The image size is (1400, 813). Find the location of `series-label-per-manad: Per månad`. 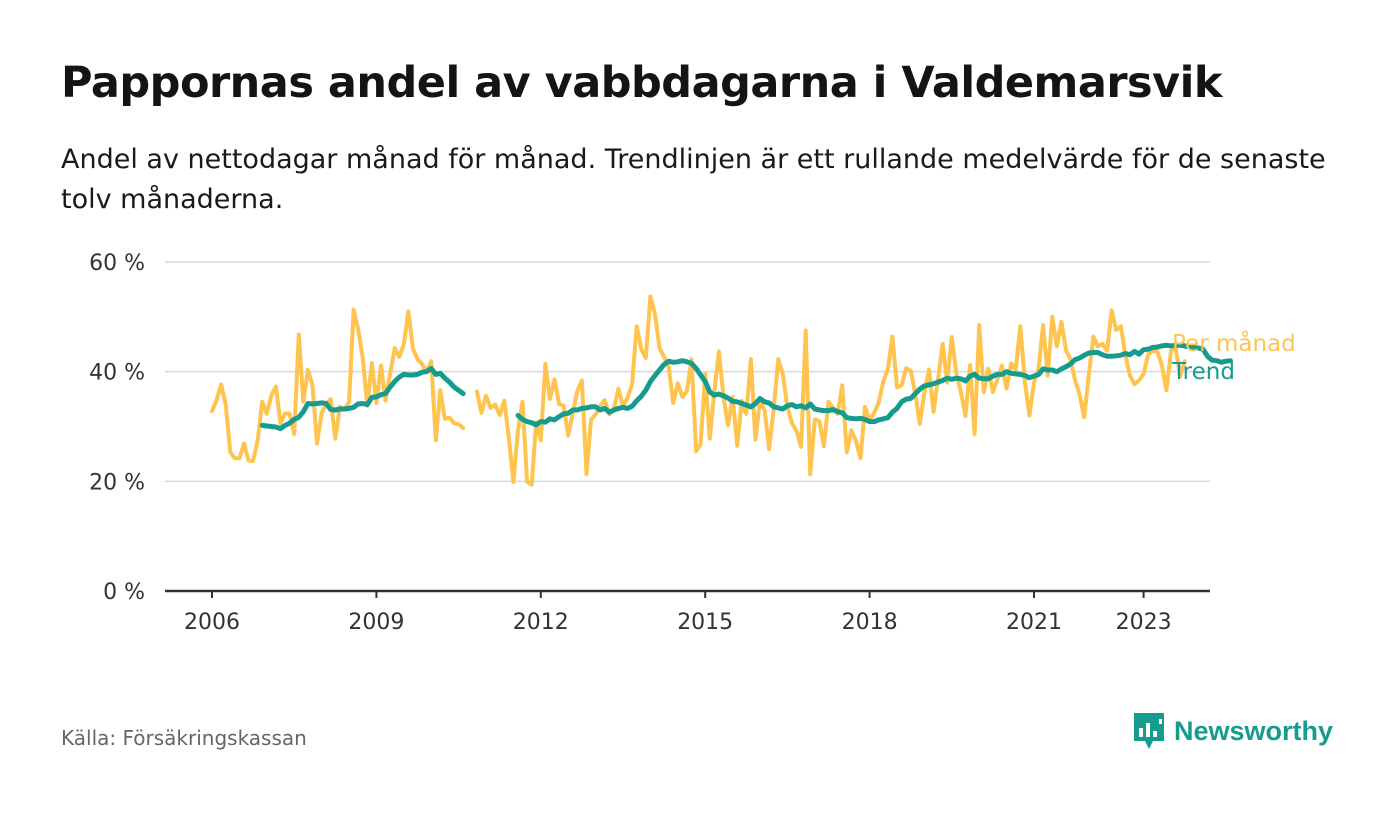

series-label-per-manad: Per månad is located at coordinates (1234, 343).